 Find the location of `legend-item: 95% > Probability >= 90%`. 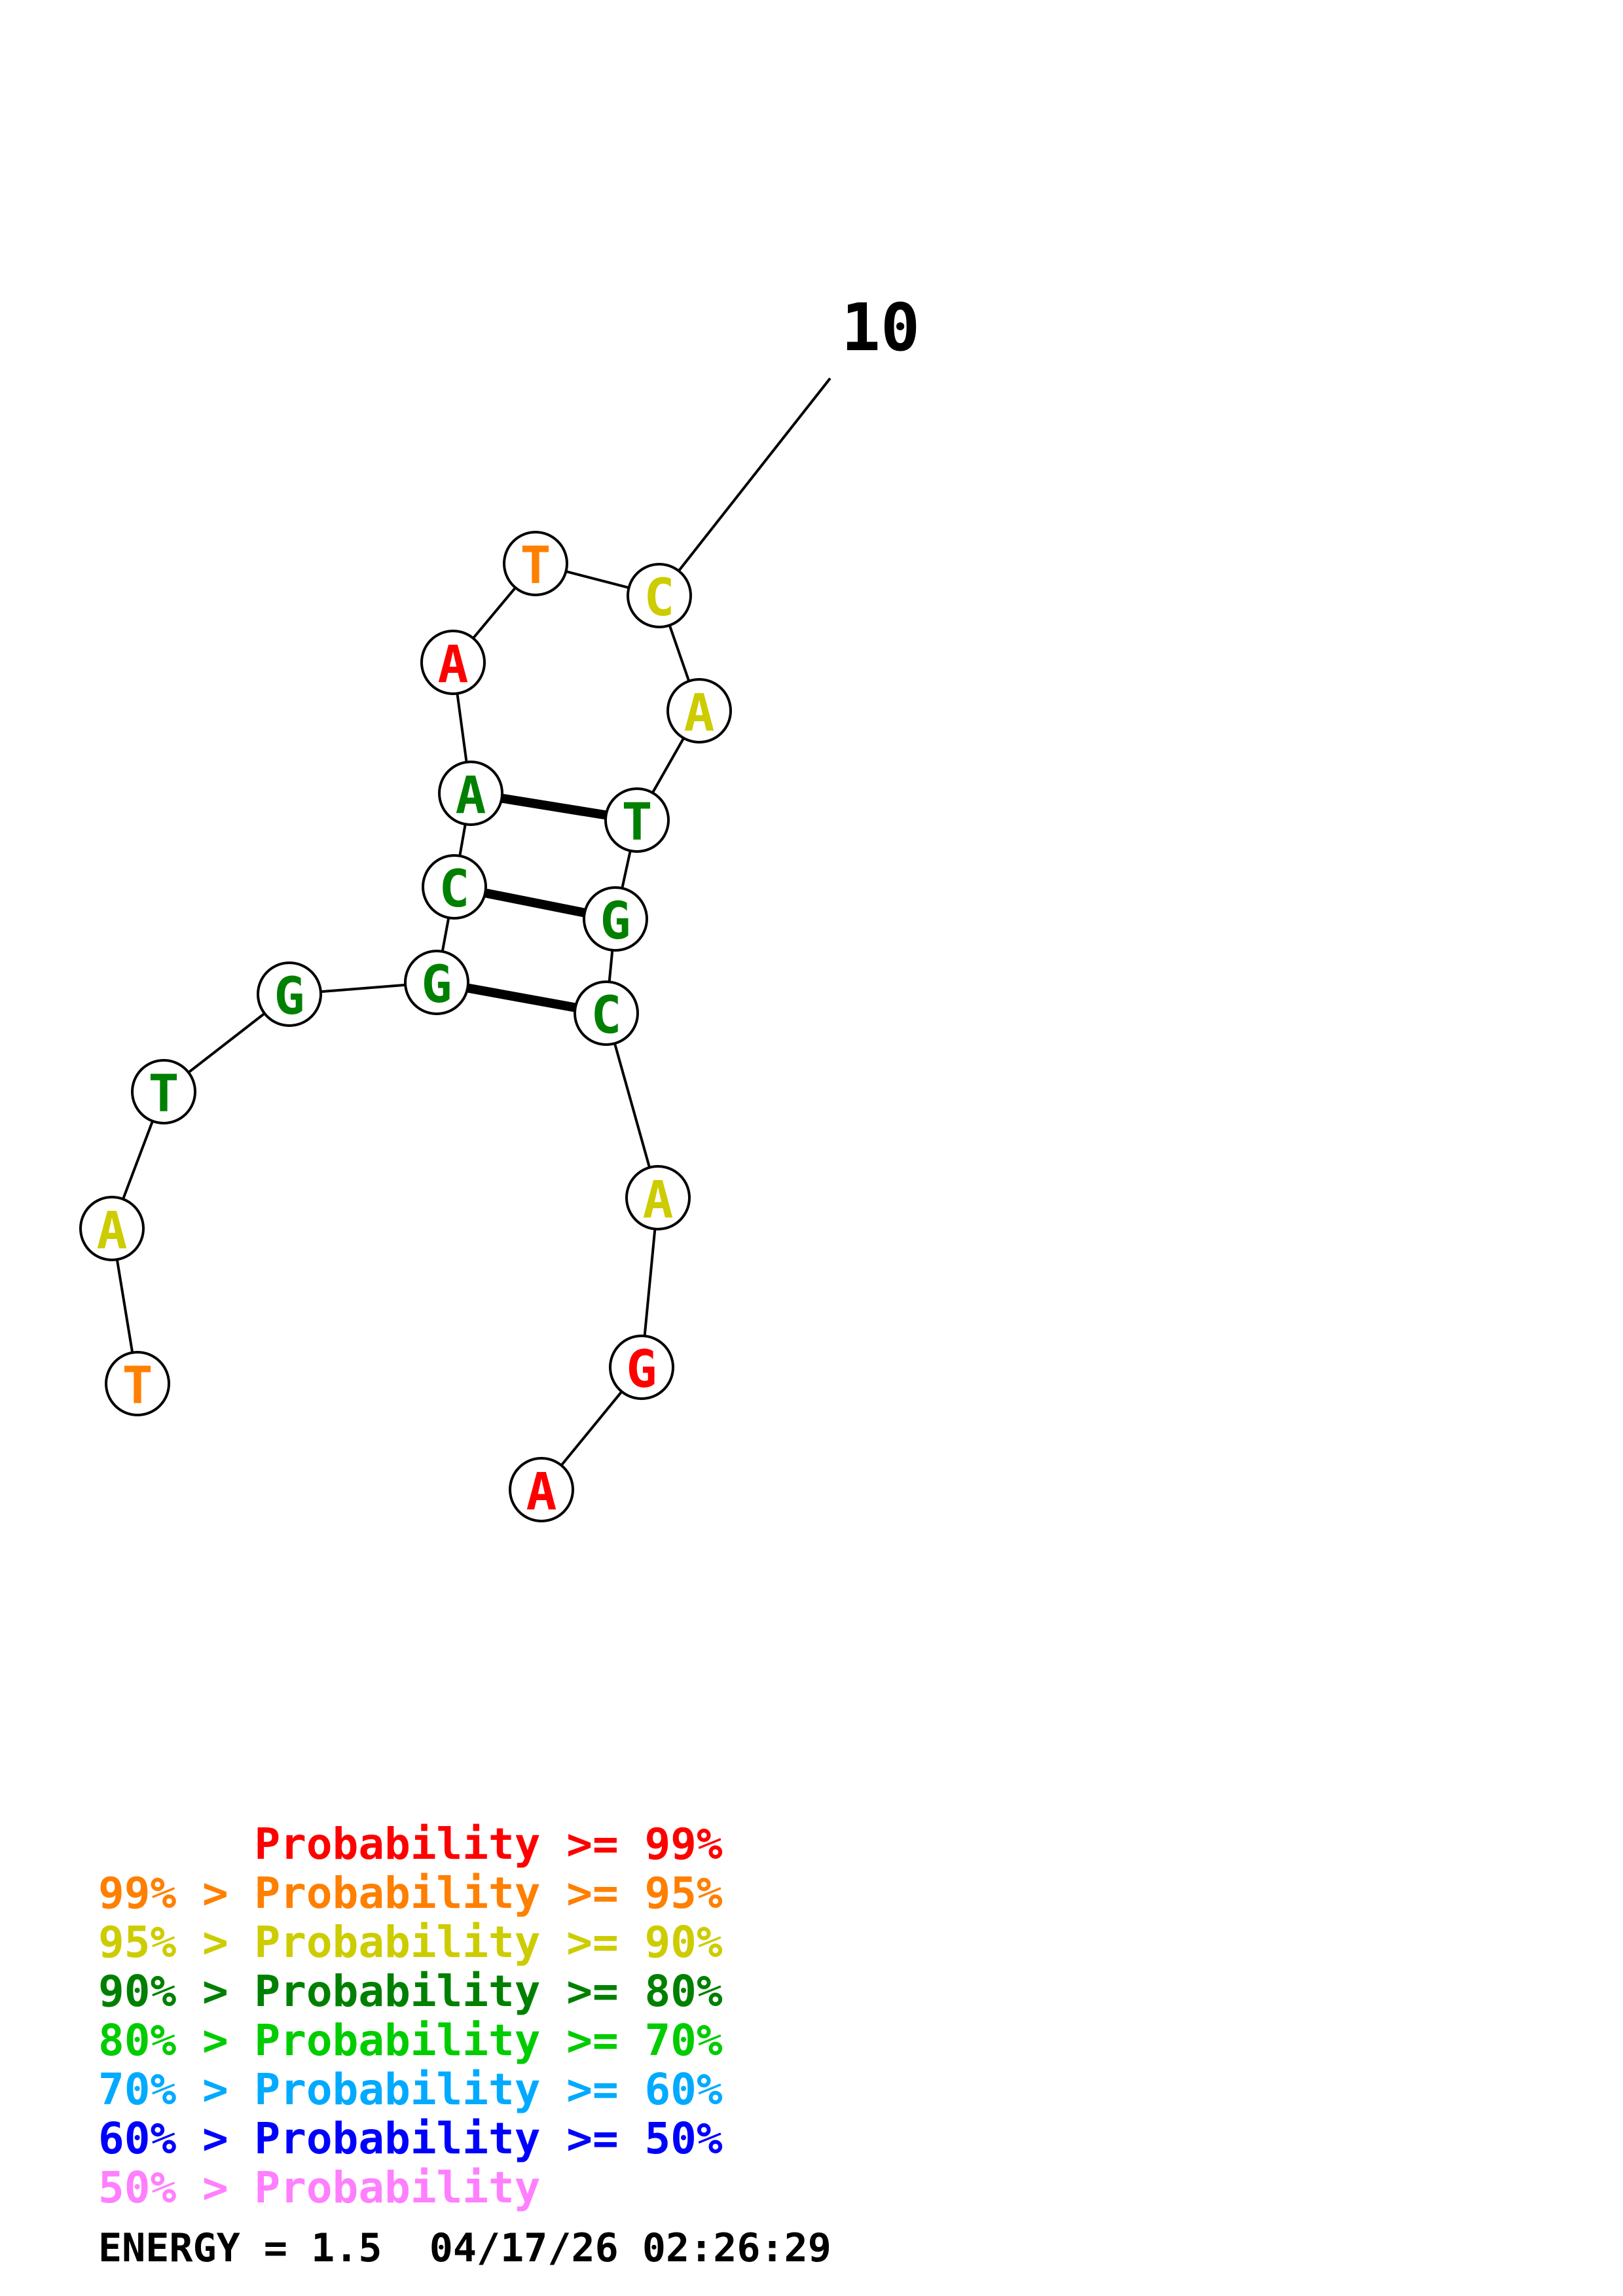

legend-item: 95% > Probability >= 90% is located at coordinates (410, 1942).